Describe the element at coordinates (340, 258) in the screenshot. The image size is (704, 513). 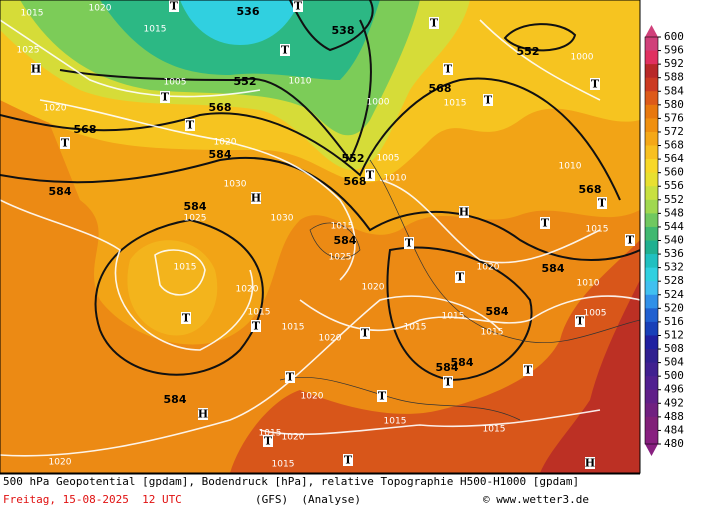
I see `isobar-label: 1025` at that location.